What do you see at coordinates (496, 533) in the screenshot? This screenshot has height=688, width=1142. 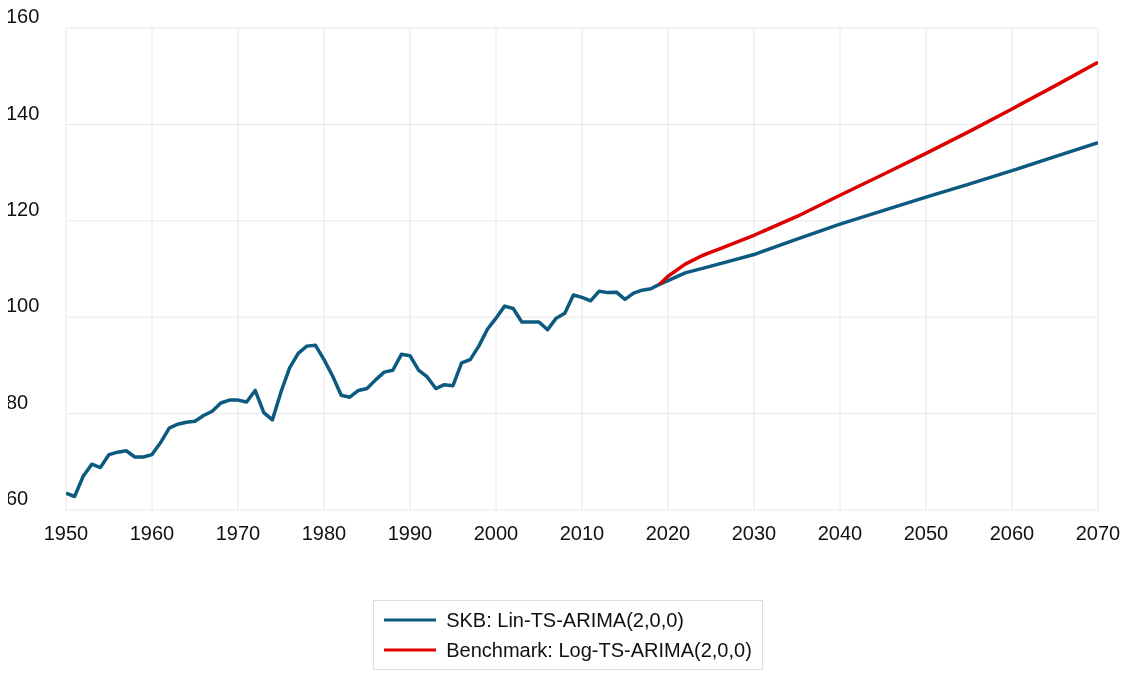 I see `x-tick-label: 2000` at bounding box center [496, 533].